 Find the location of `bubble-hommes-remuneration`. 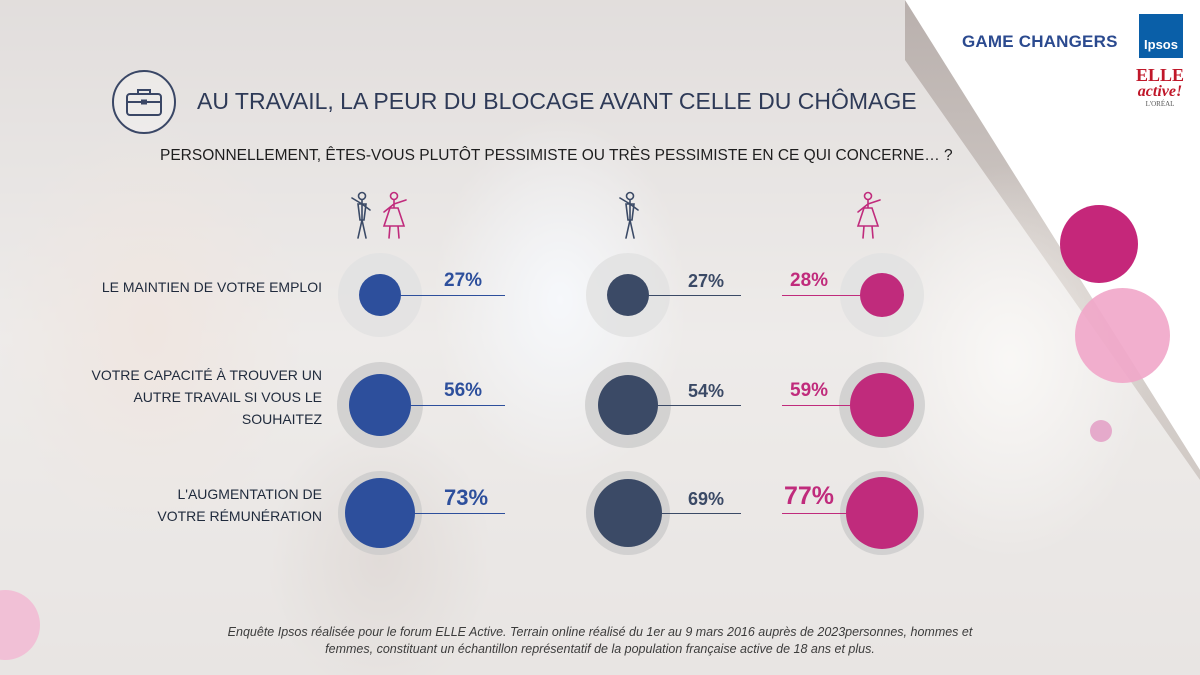

bubble-hommes-remuneration is located at coordinates (628, 513).